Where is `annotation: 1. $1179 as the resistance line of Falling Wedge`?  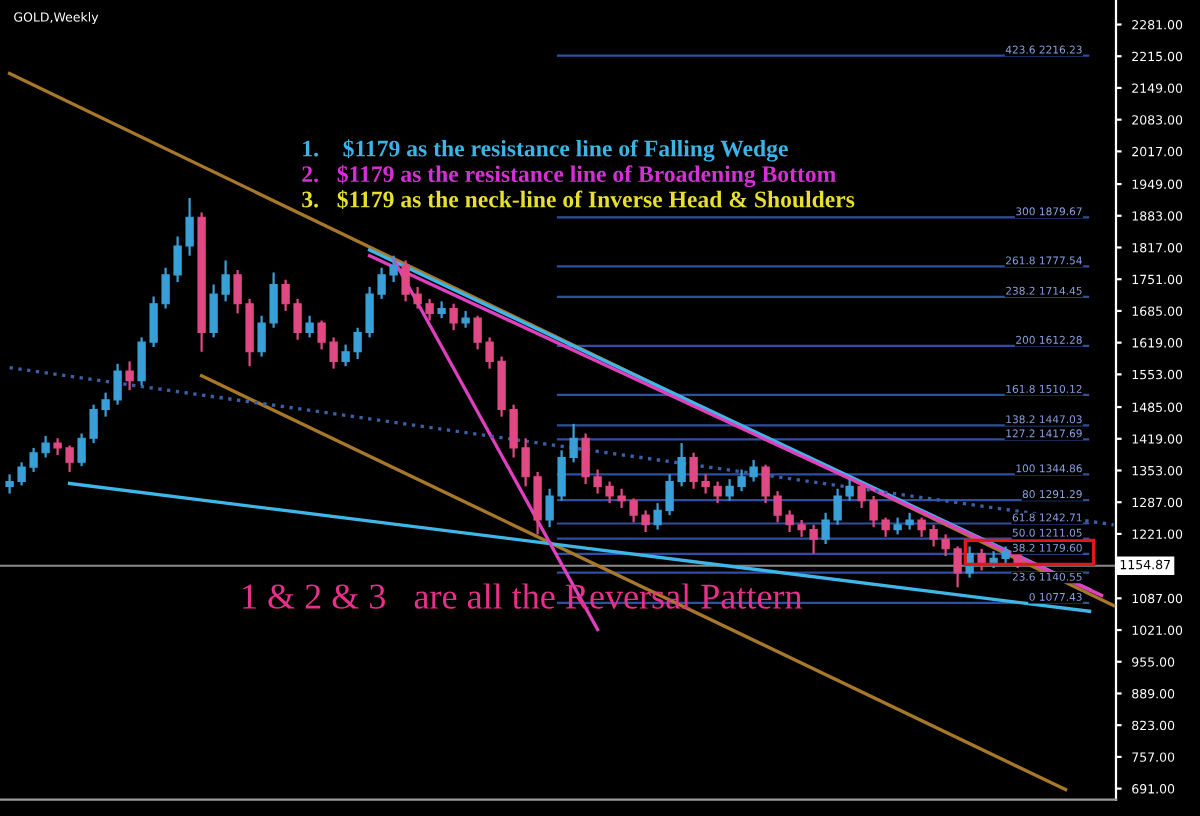
annotation: 1. $1179 as the resistance line of Falling Wedge is located at coordinates (545, 150).